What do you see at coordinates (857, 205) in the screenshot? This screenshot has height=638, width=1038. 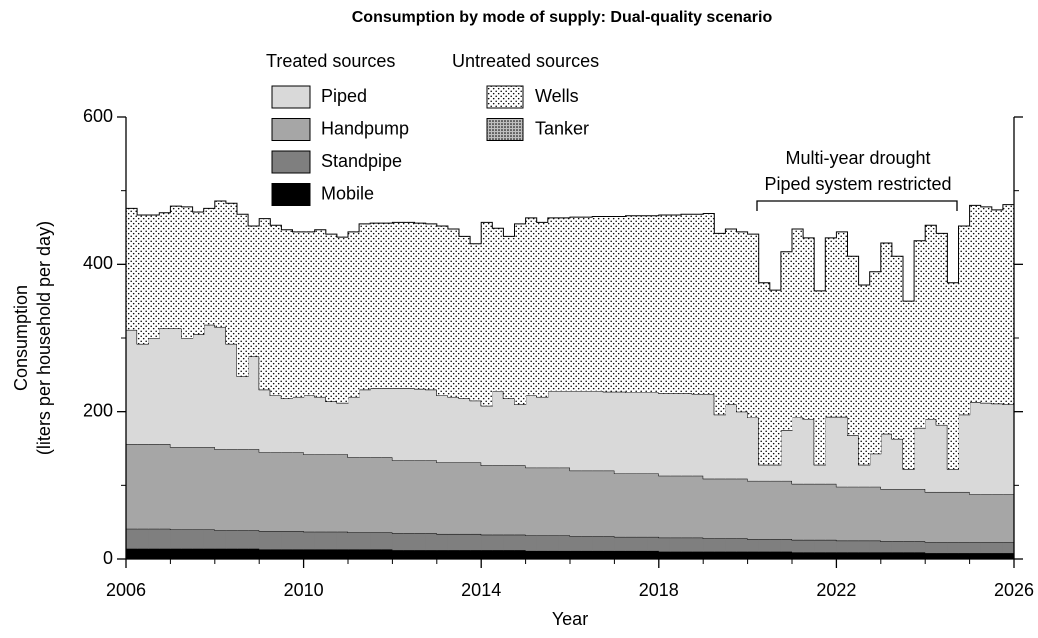 I see `annotation-bracket` at bounding box center [857, 205].